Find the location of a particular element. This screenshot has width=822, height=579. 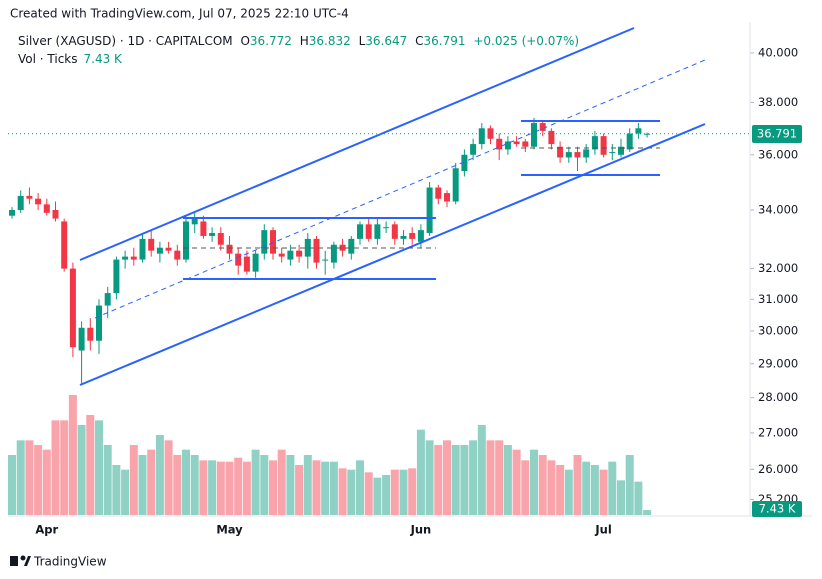

volume-value: 7.43 K is located at coordinates (104, 59).